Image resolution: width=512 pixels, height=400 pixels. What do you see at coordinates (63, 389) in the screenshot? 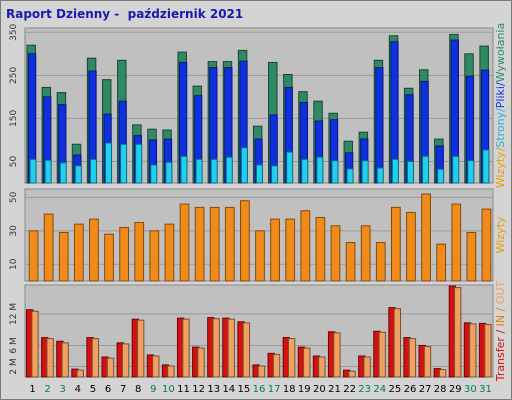
I see `x-tick-label-3: 3` at bounding box center [63, 389].